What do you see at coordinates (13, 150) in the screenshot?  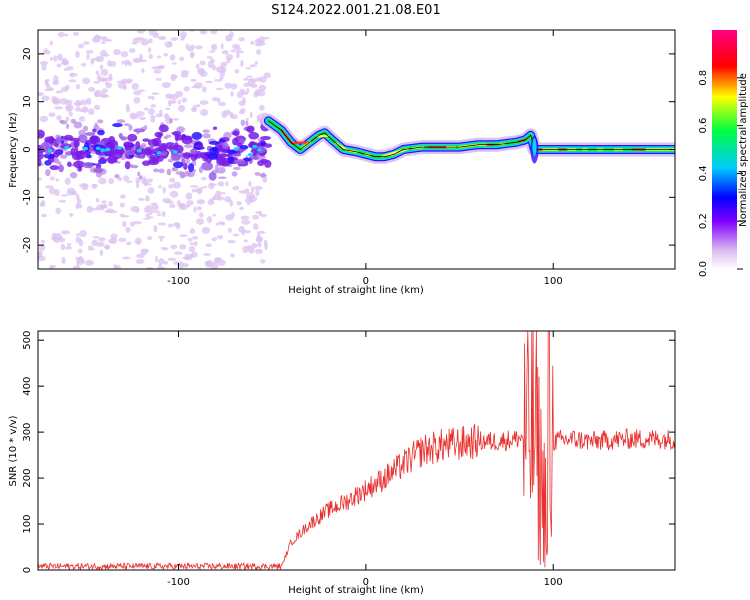 I see `spectrogram-y-axis-label: Frequency (Hz)` at bounding box center [13, 150].